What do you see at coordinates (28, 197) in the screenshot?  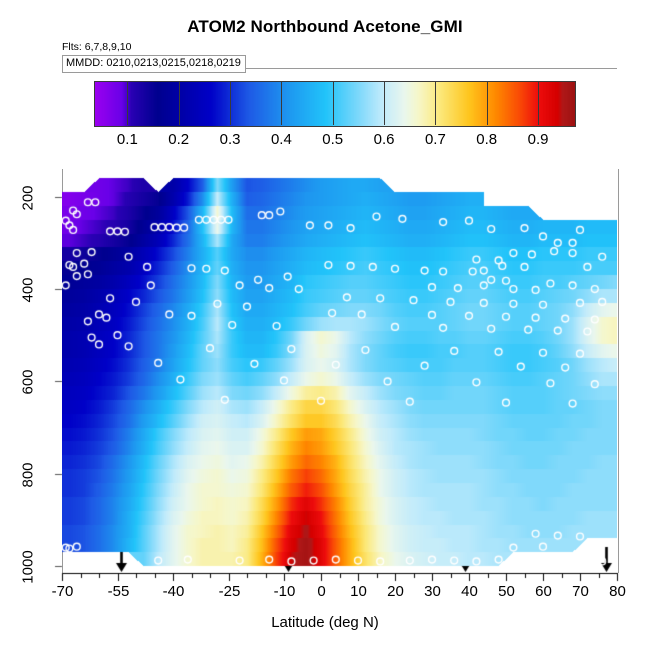 I see `y-axis-tick-label: 200` at bounding box center [28, 197].